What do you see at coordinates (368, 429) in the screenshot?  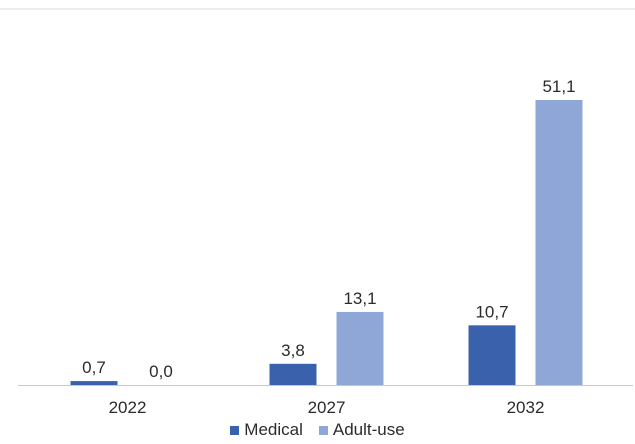 I see `legend-label-adult-use: Adult-use` at bounding box center [368, 429].